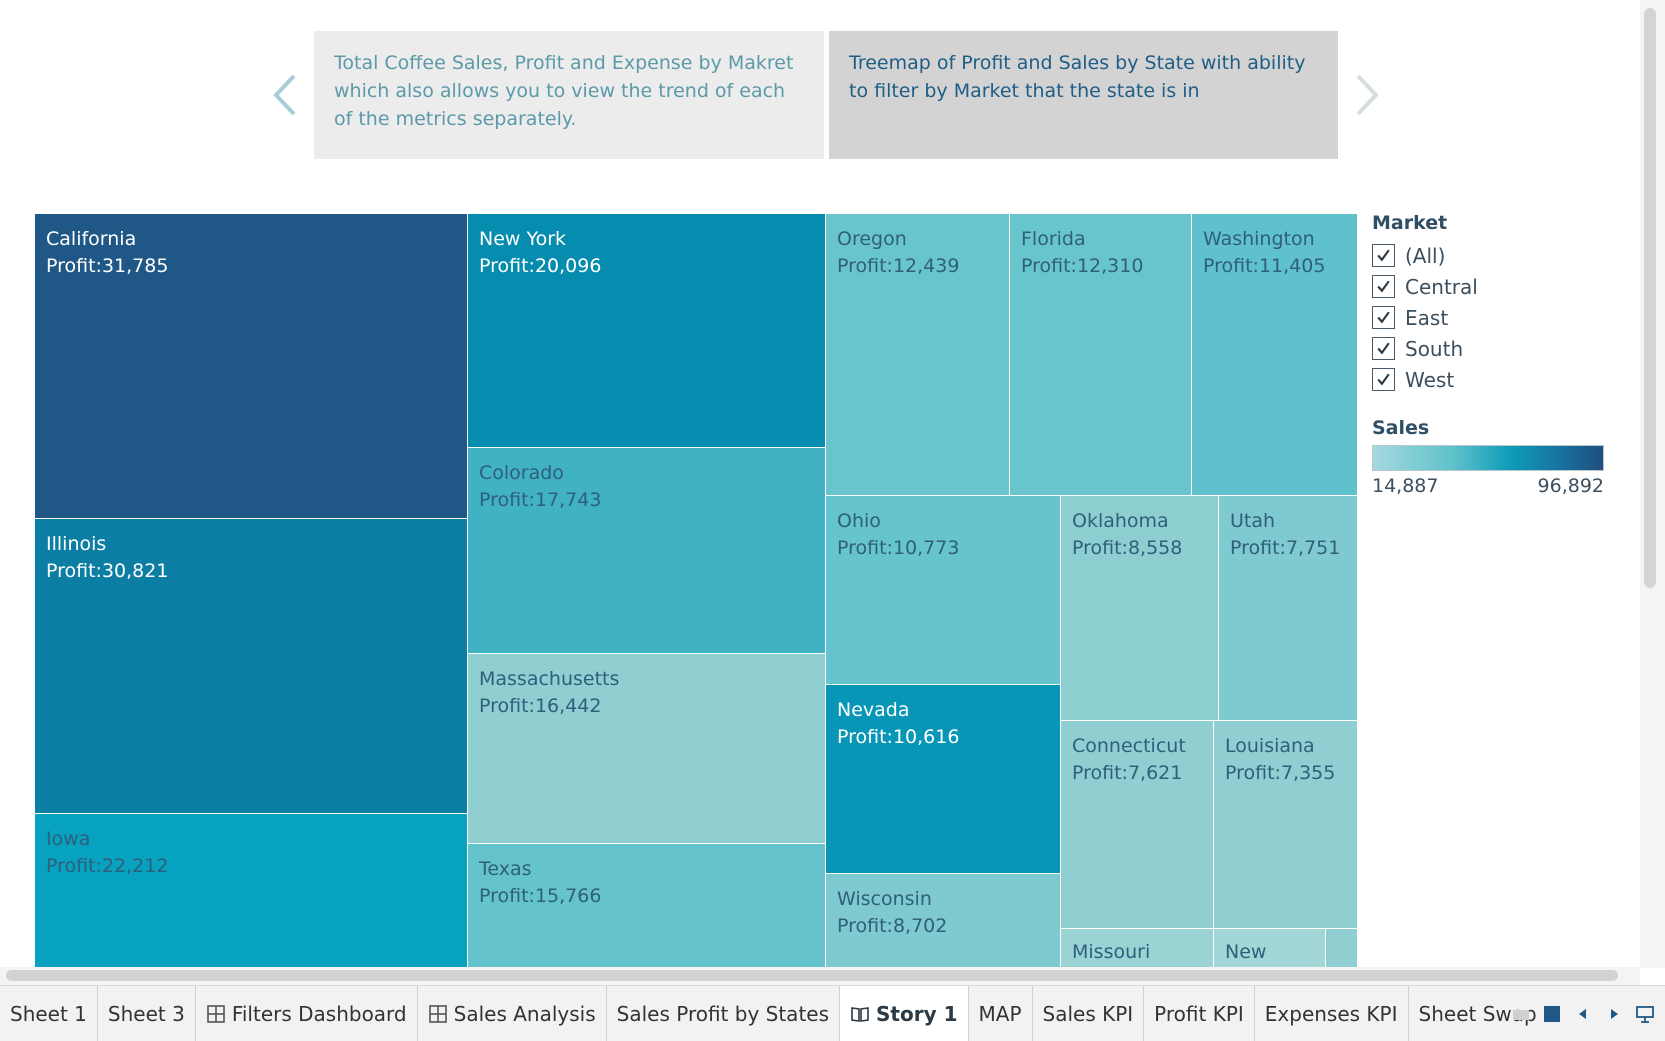 This screenshot has width=1665, height=1041. I want to click on market-filter-central: Central, so click(1497, 286).